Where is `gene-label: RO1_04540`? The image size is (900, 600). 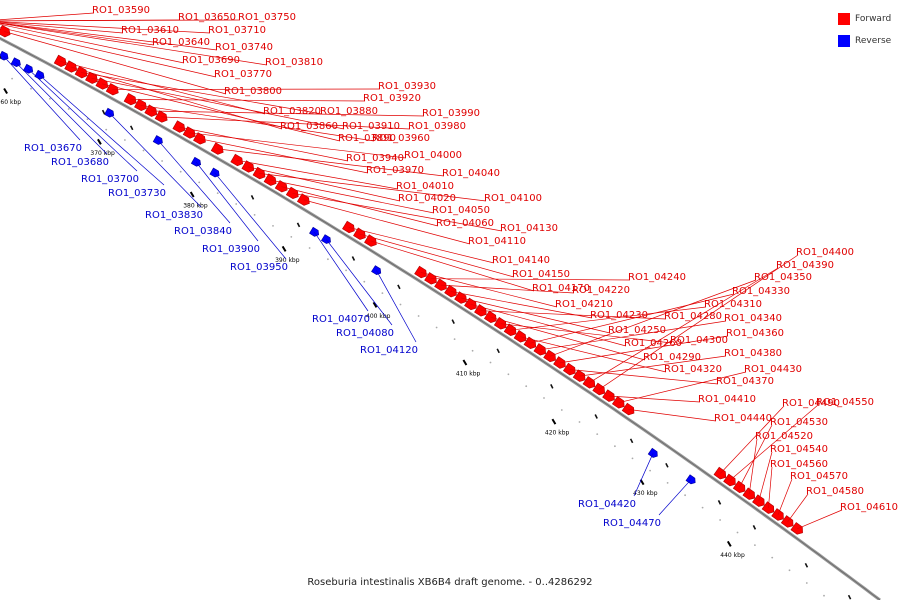 gene-label: RO1_04540 is located at coordinates (799, 449).